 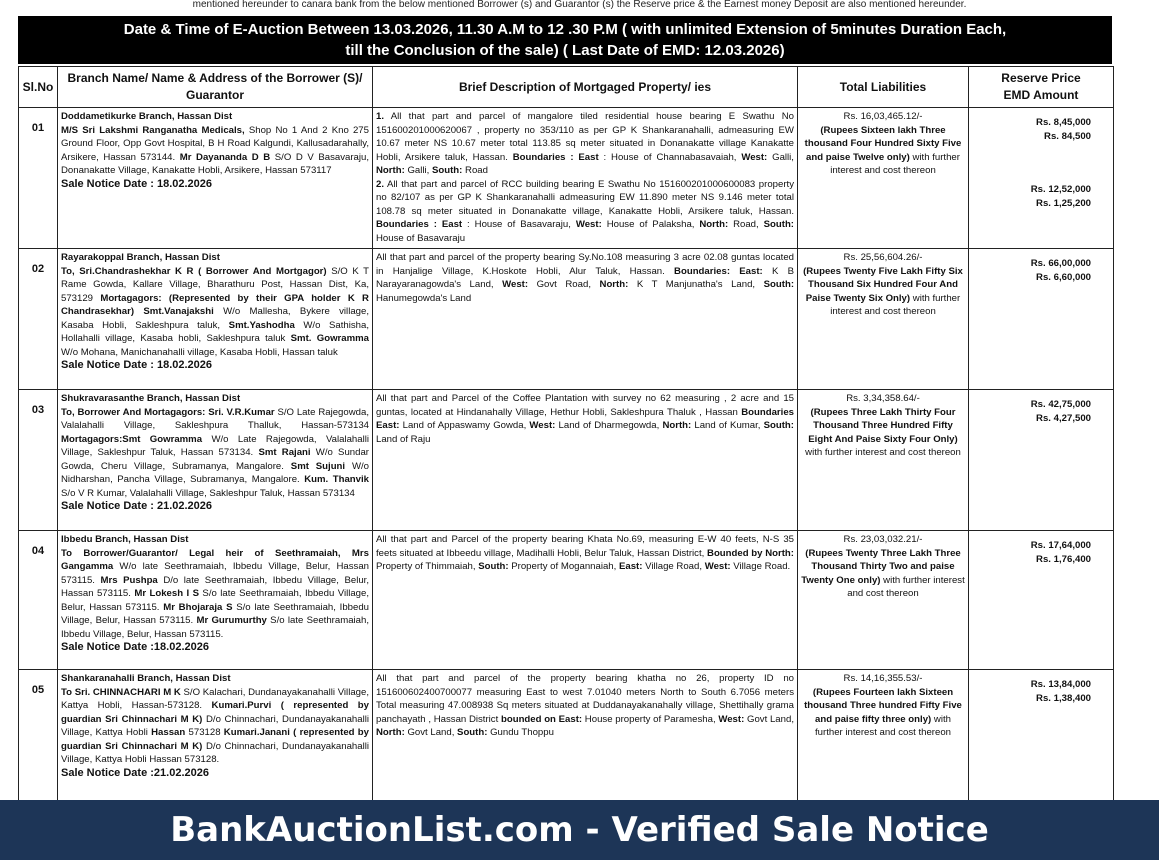 I want to click on serial-number: 01, so click(x=38, y=178).